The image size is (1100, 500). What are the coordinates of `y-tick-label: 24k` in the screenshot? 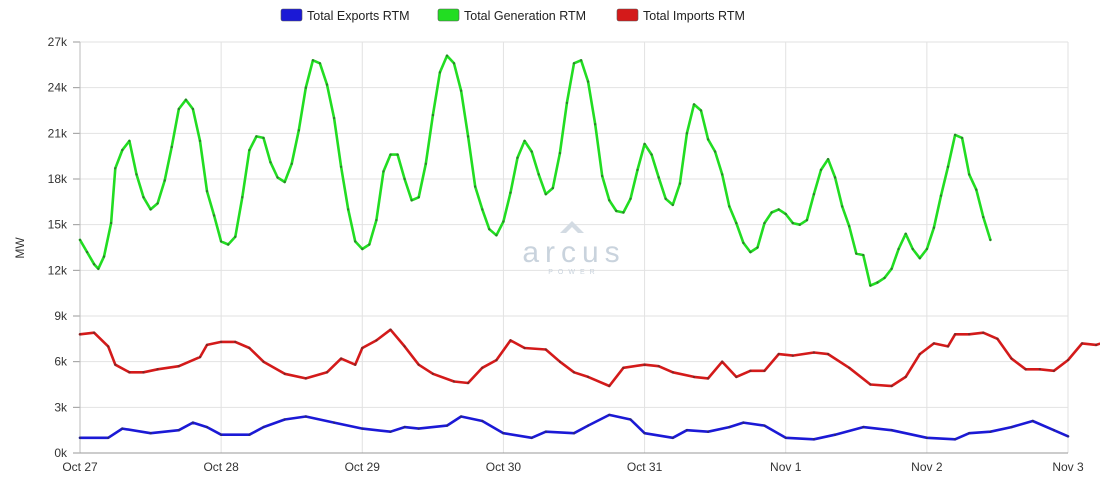 It's located at (58, 88).